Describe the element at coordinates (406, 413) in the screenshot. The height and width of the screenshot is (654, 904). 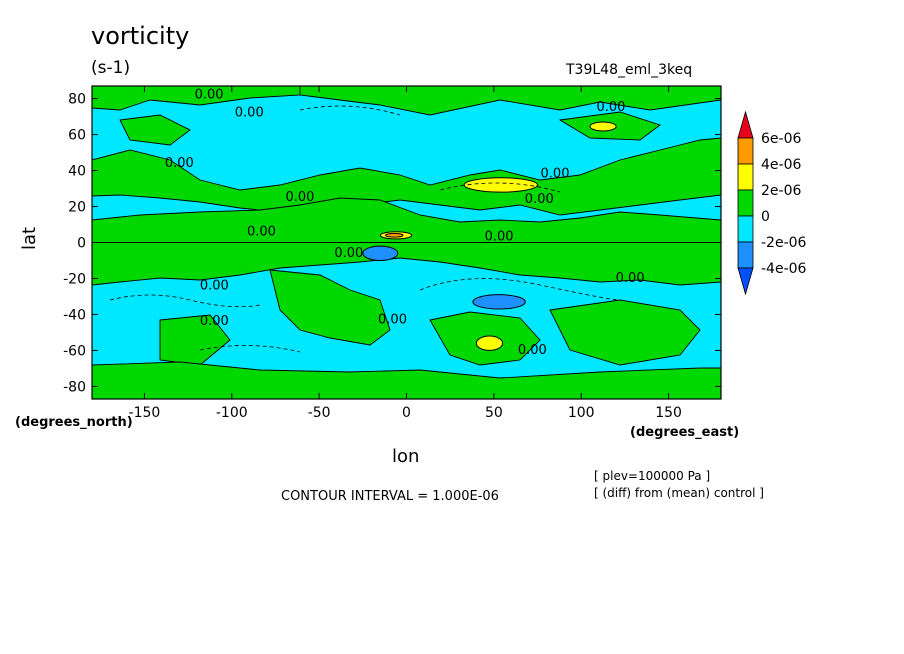
I see `x-tick-label: 0` at that location.